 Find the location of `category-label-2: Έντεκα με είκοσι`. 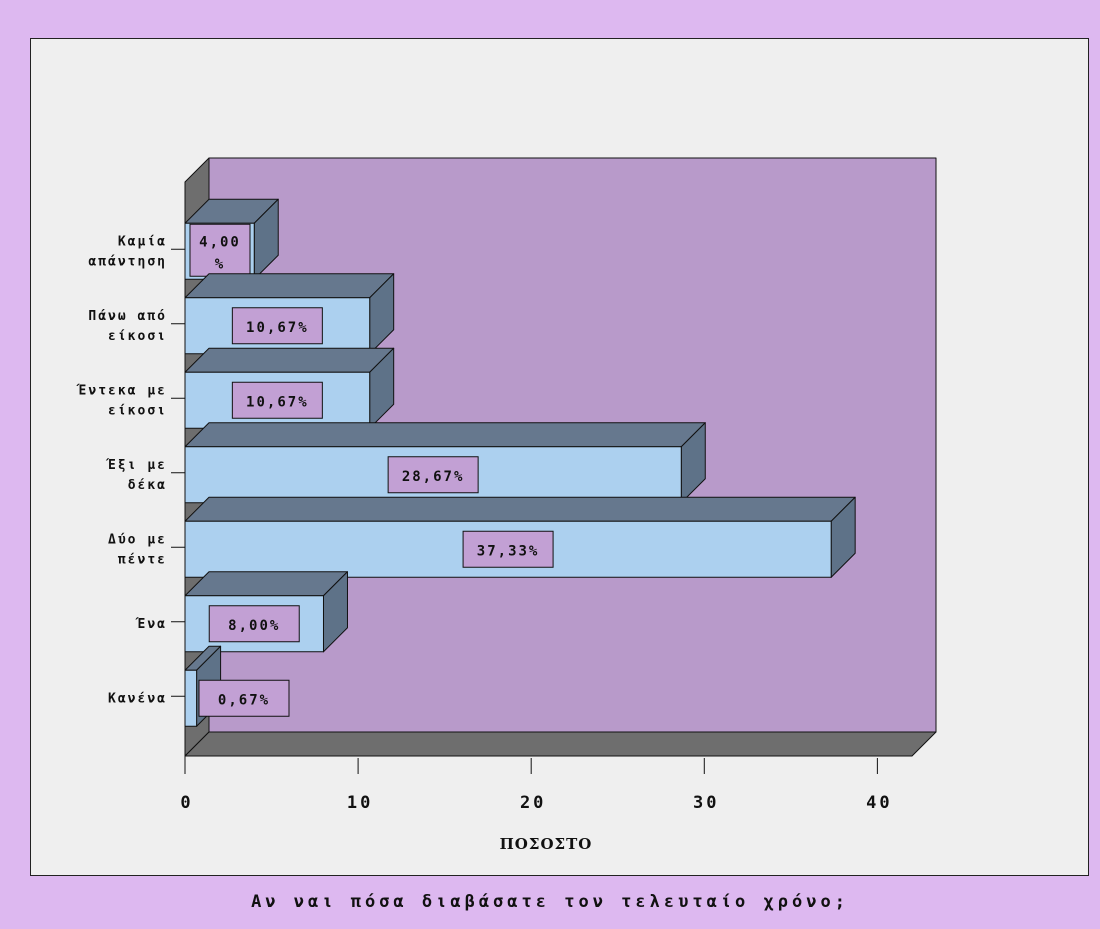

category-label-2: Έντεκα με είκοσι is located at coordinates (121, 400).